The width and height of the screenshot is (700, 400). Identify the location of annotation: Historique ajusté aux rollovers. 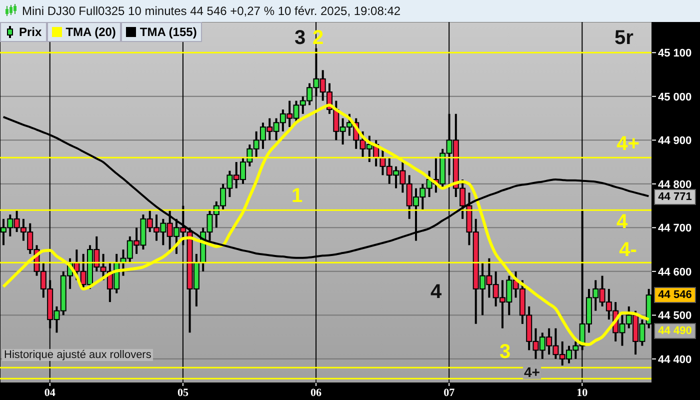
(78, 355).